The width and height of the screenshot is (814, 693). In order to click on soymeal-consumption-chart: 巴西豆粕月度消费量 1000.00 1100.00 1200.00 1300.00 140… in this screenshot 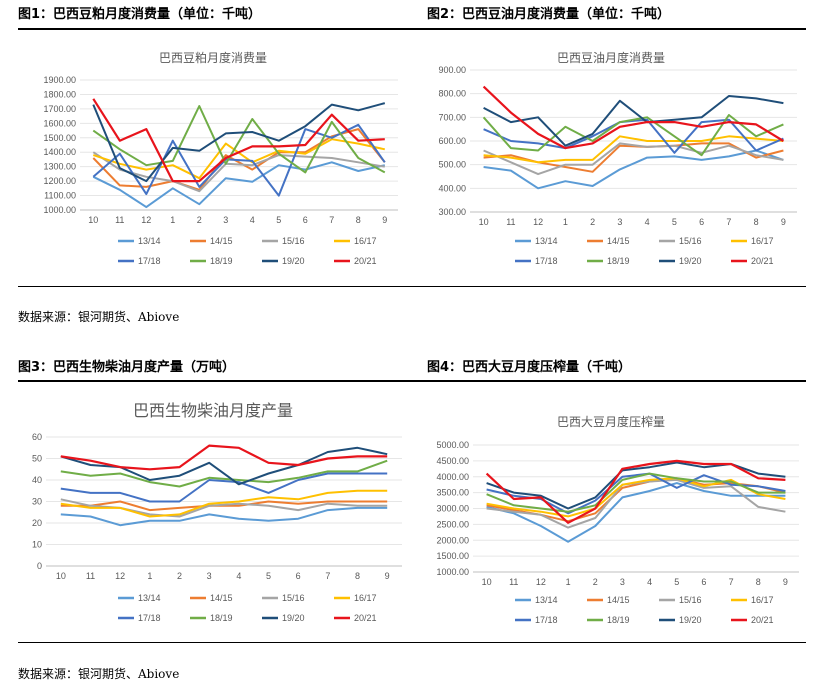, I will do `click(220, 158)`.